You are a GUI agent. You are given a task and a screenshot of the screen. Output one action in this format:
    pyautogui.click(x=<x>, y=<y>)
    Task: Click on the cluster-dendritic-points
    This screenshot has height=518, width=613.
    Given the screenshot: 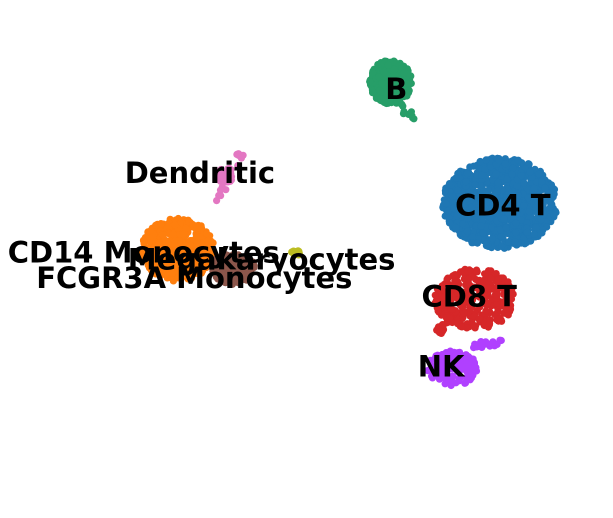 What is the action you would take?
    pyautogui.click(x=230, y=177)
    